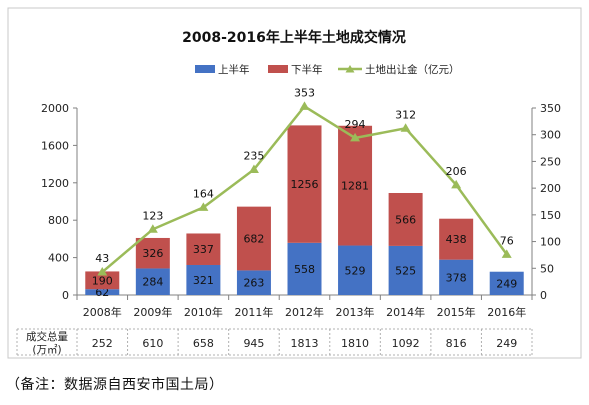 This screenshot has width=589, height=405. Describe the element at coordinates (278, 69) in the screenshot. I see `legend-swatch-lower` at that location.